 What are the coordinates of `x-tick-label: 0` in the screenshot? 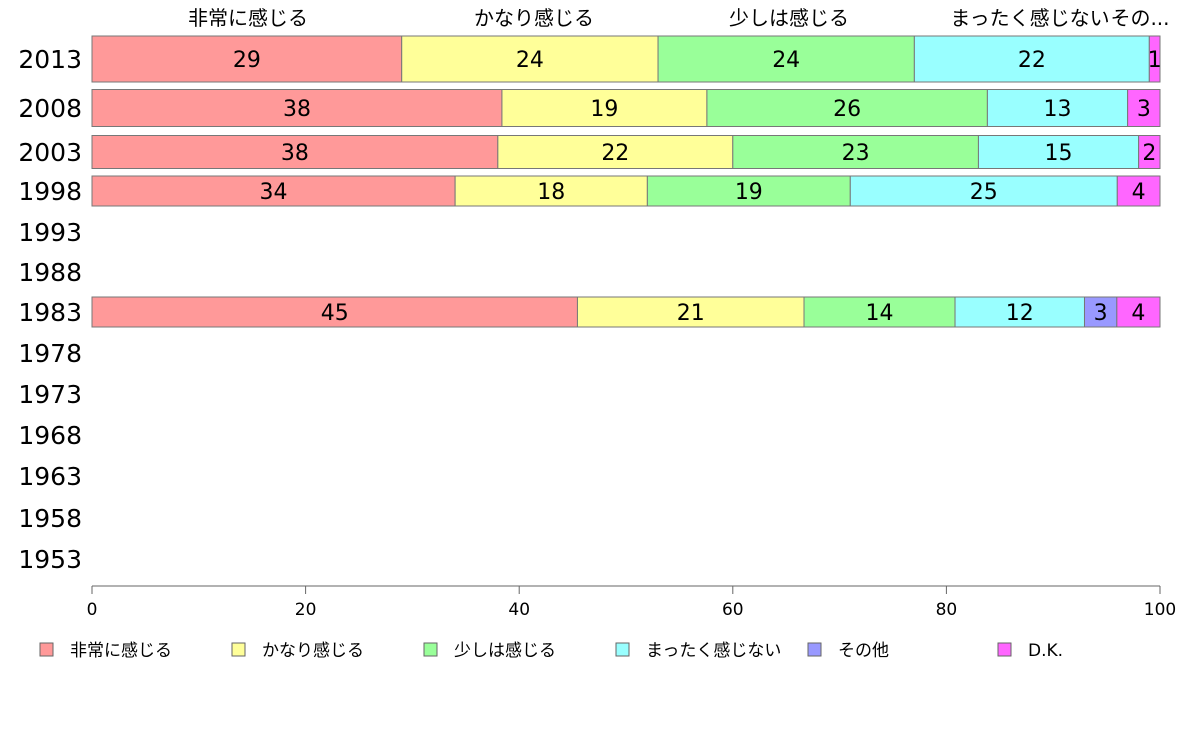 It's located at (92, 610).